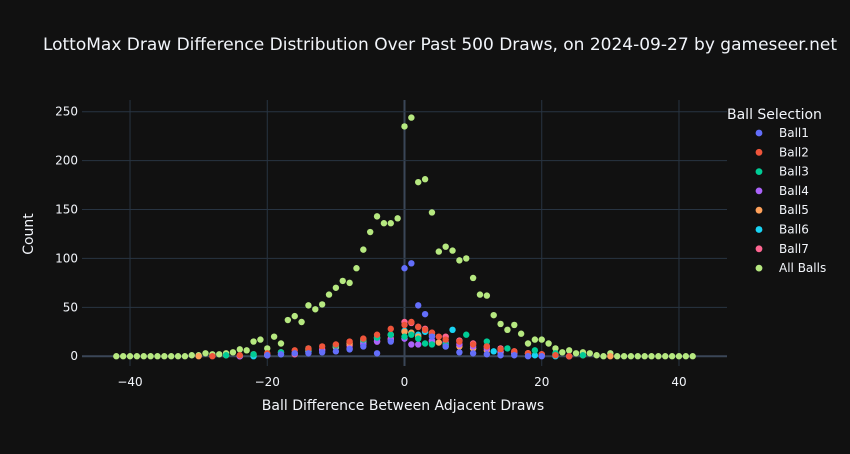  I want to click on legend-item: Ball2, so click(782, 152).